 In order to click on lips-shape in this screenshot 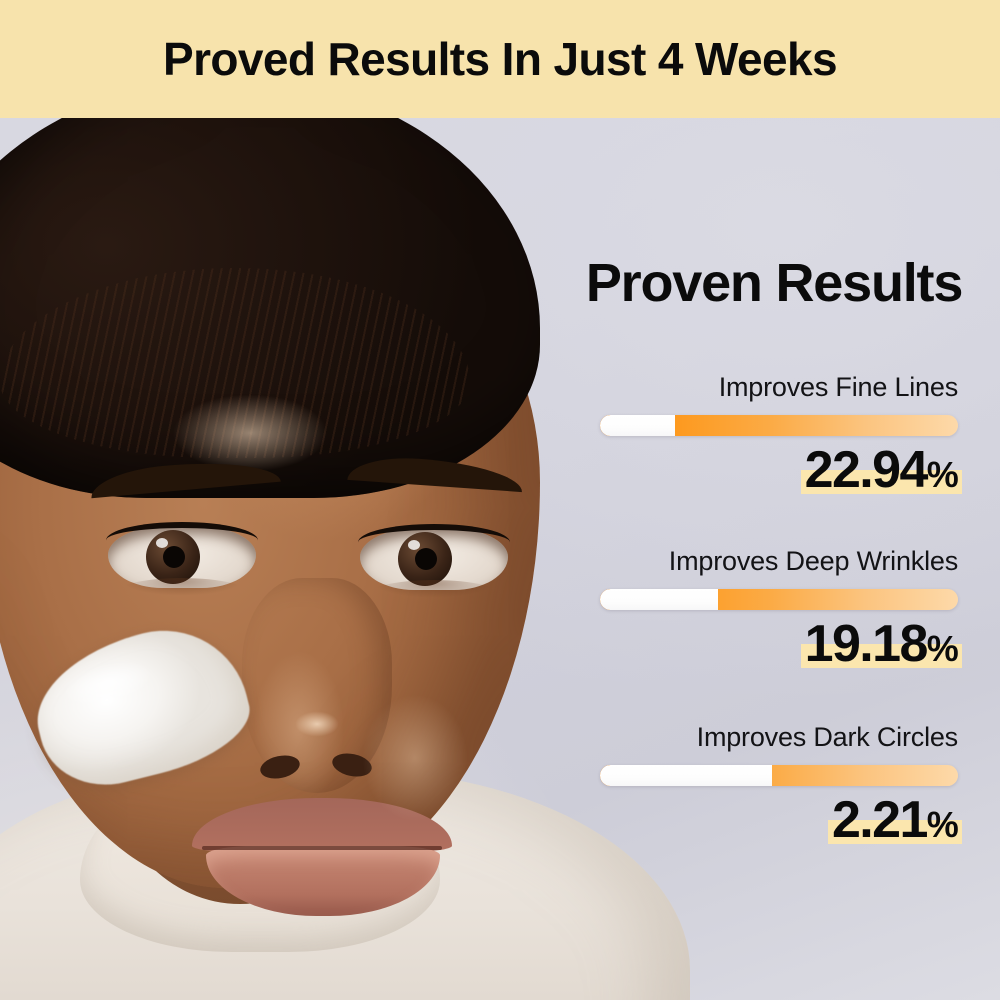, I will do `click(322, 858)`.